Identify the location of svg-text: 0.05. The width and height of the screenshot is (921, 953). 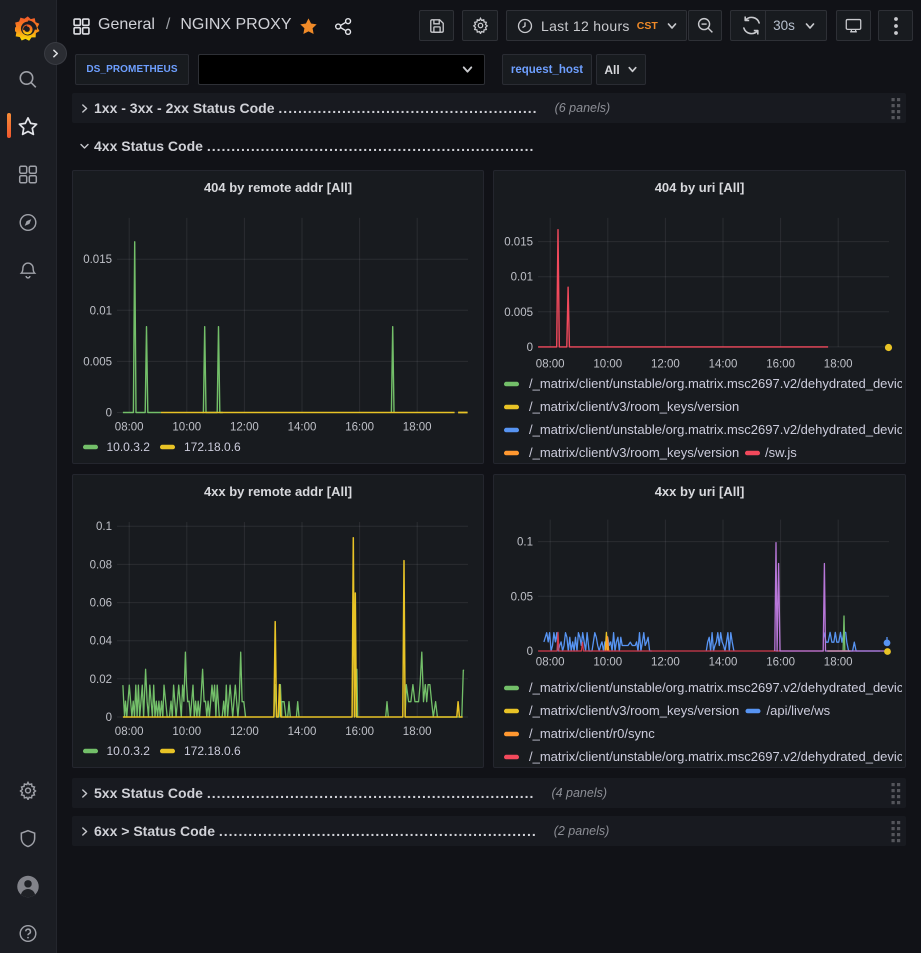
(522, 597).